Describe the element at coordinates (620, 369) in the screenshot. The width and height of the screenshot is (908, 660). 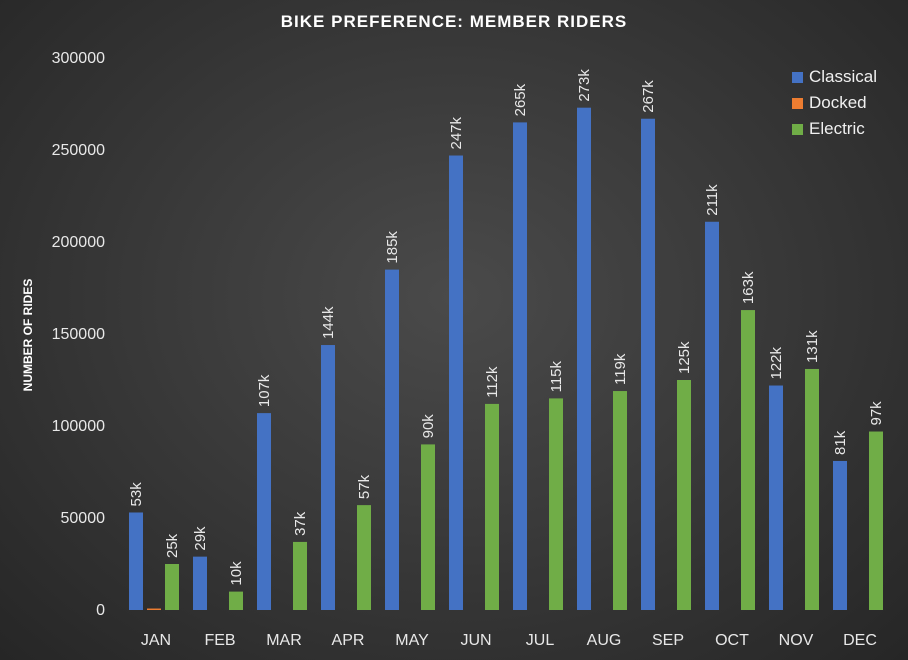
I see `data-label-electric: 119k` at that location.